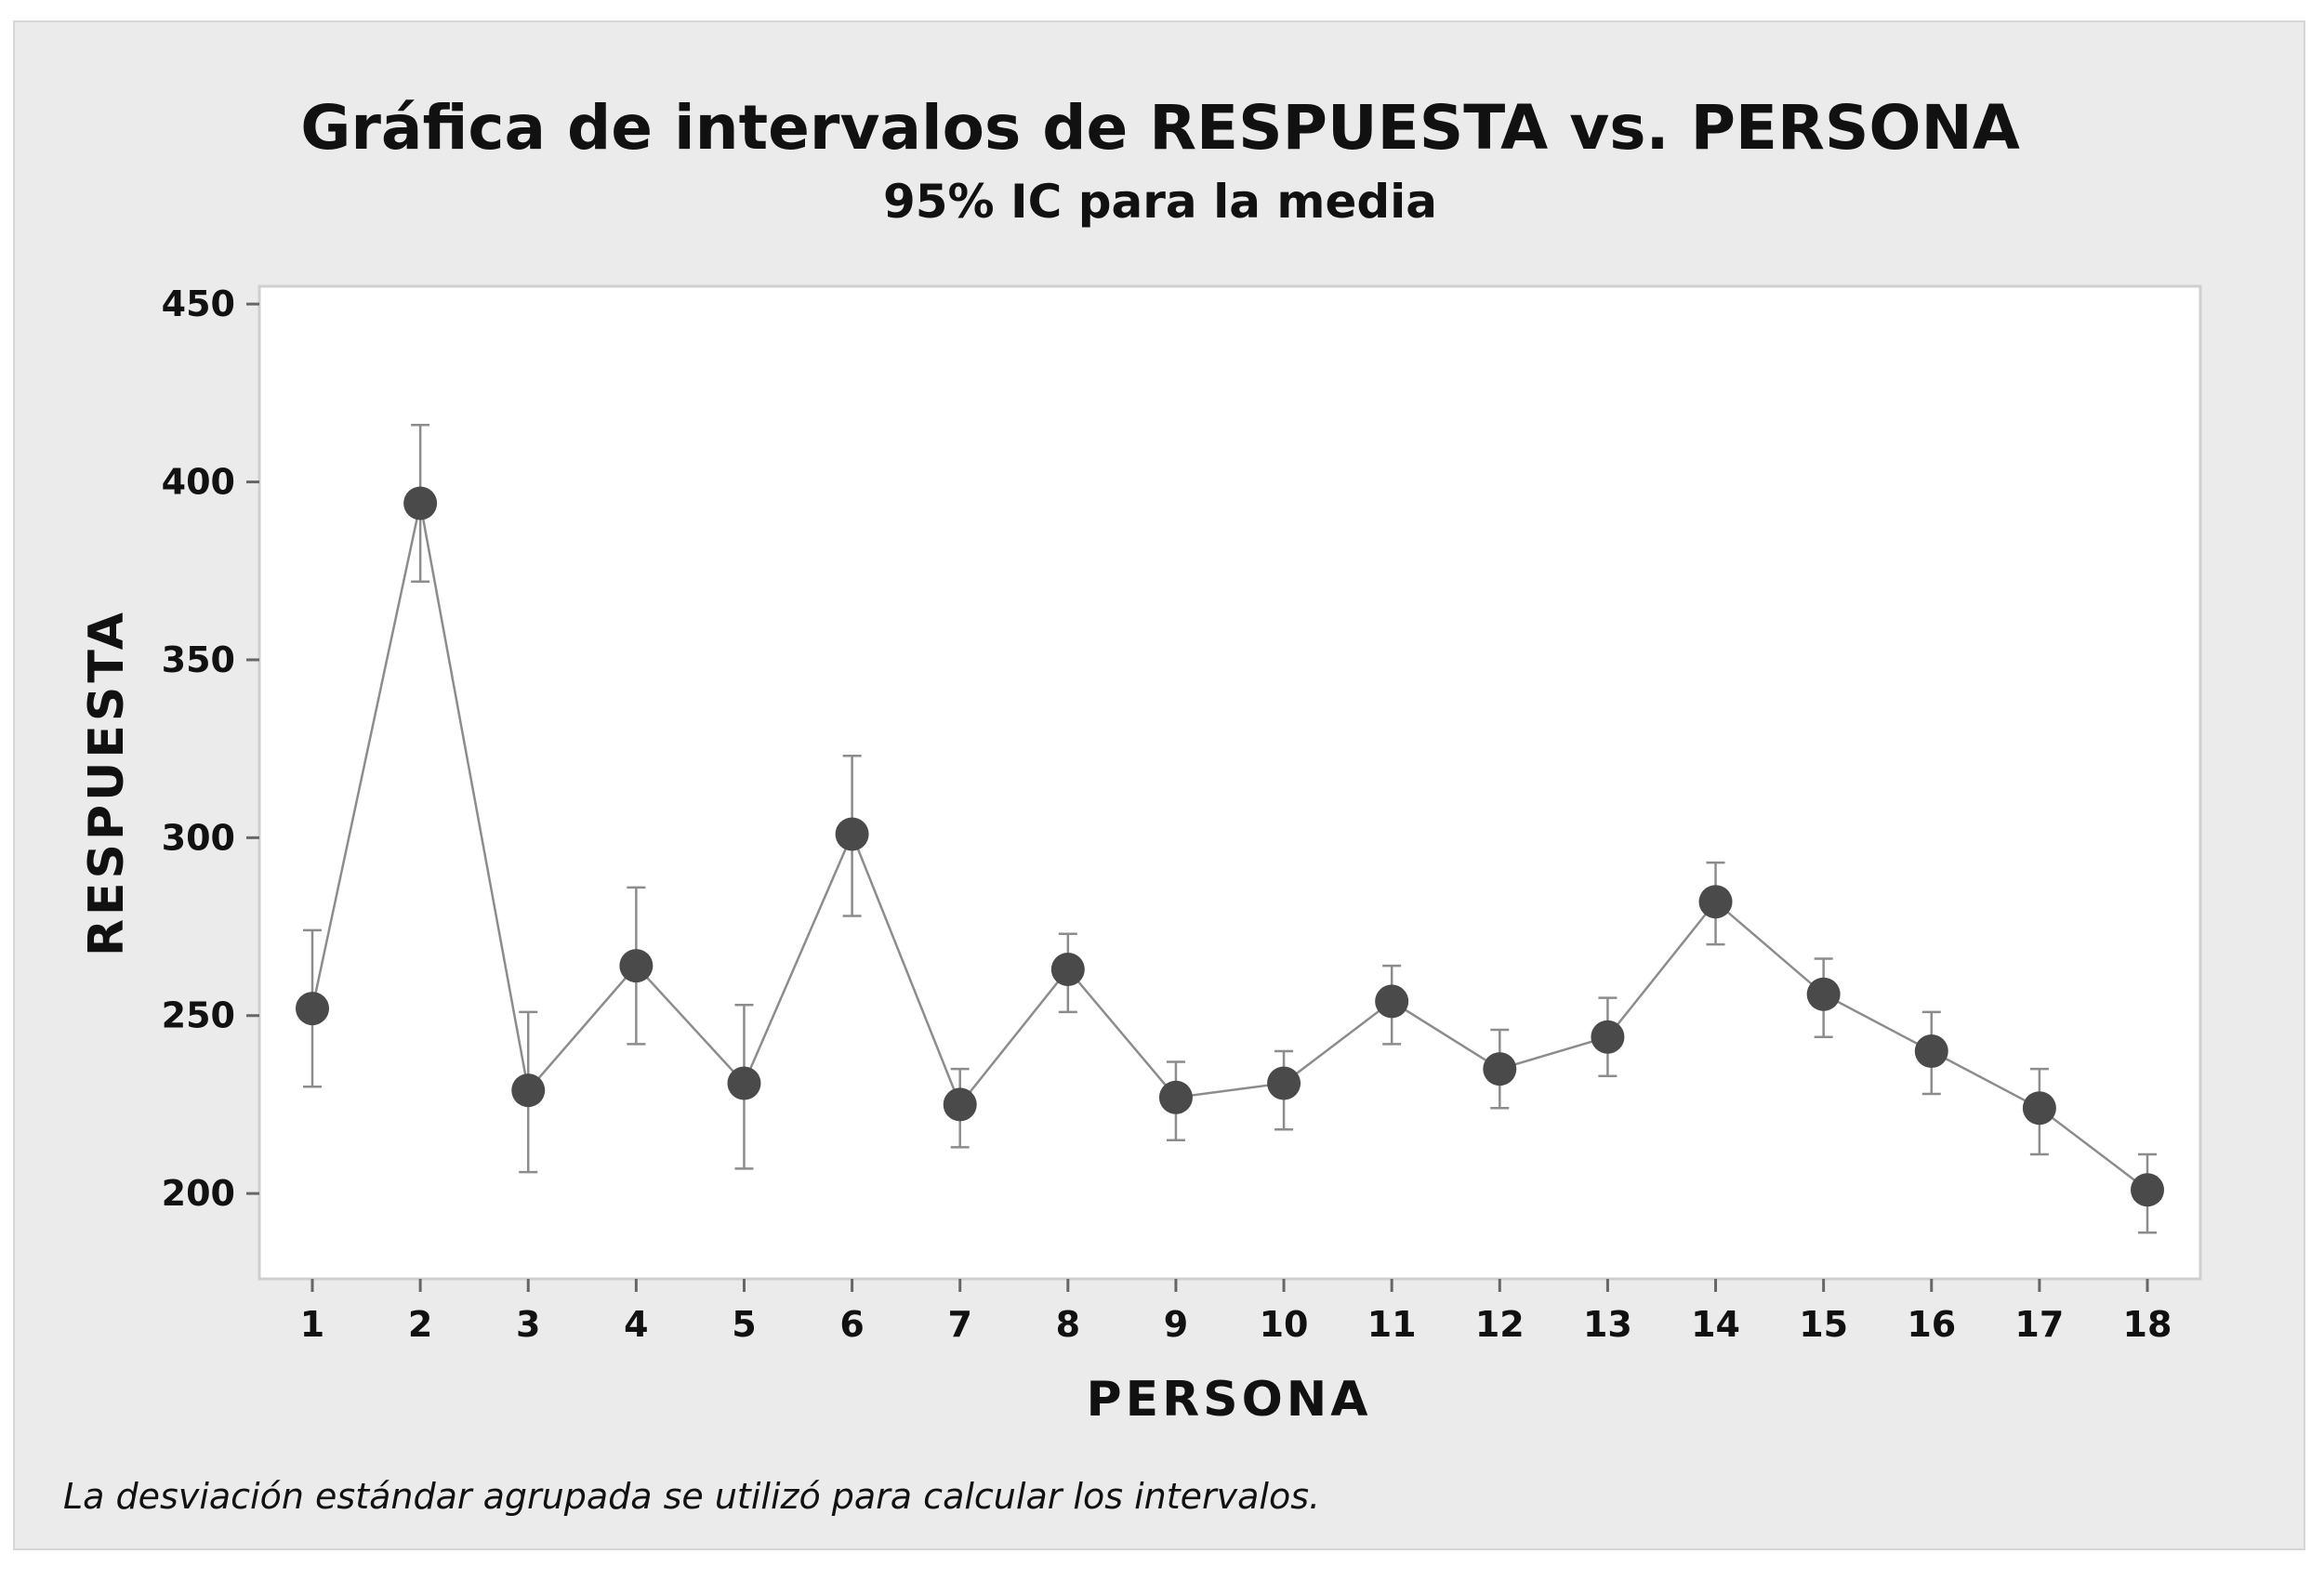 This screenshot has height=1580, width=2324. I want to click on x-tick-label: 1, so click(312, 1324).